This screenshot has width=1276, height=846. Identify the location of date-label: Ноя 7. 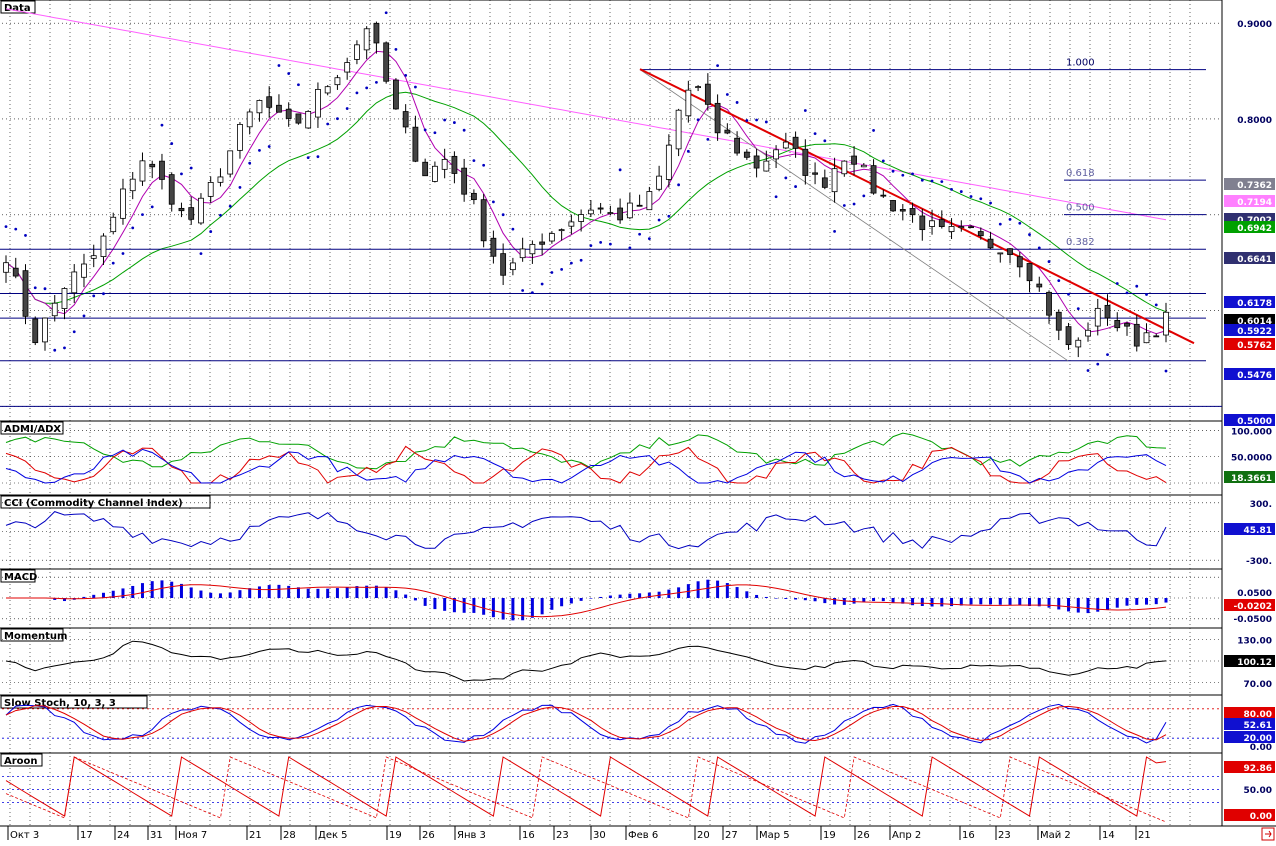
(192, 835).